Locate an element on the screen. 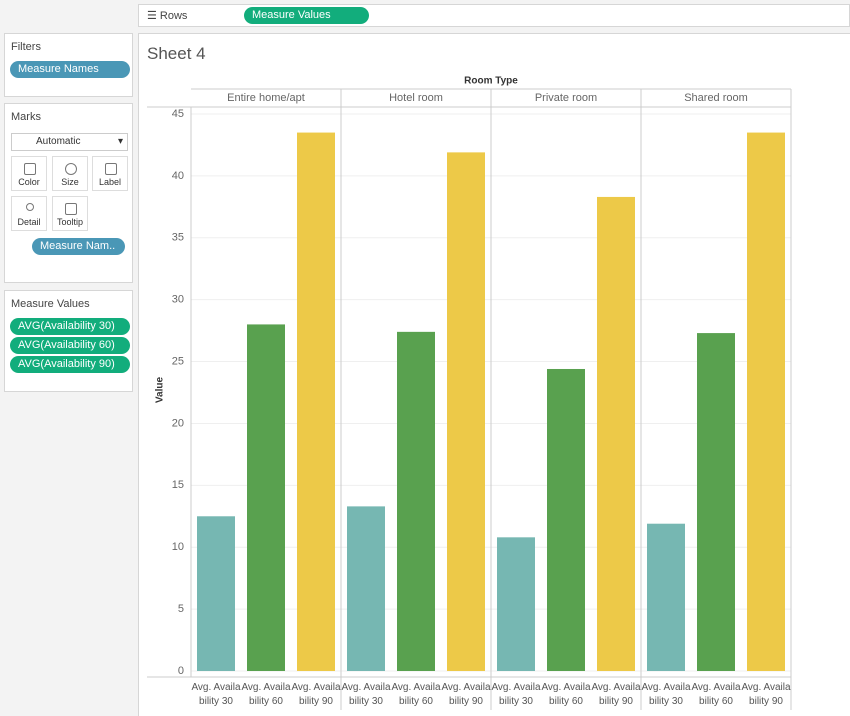 The width and height of the screenshot is (850, 716). pane-header: Entire home/apt is located at coordinates (266, 98).